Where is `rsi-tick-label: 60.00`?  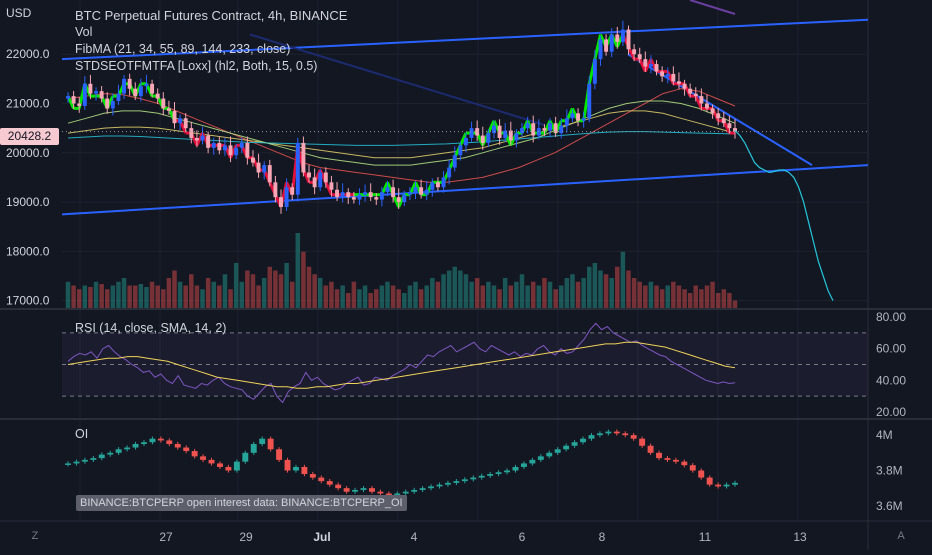
rsi-tick-label: 60.00 is located at coordinates (891, 349).